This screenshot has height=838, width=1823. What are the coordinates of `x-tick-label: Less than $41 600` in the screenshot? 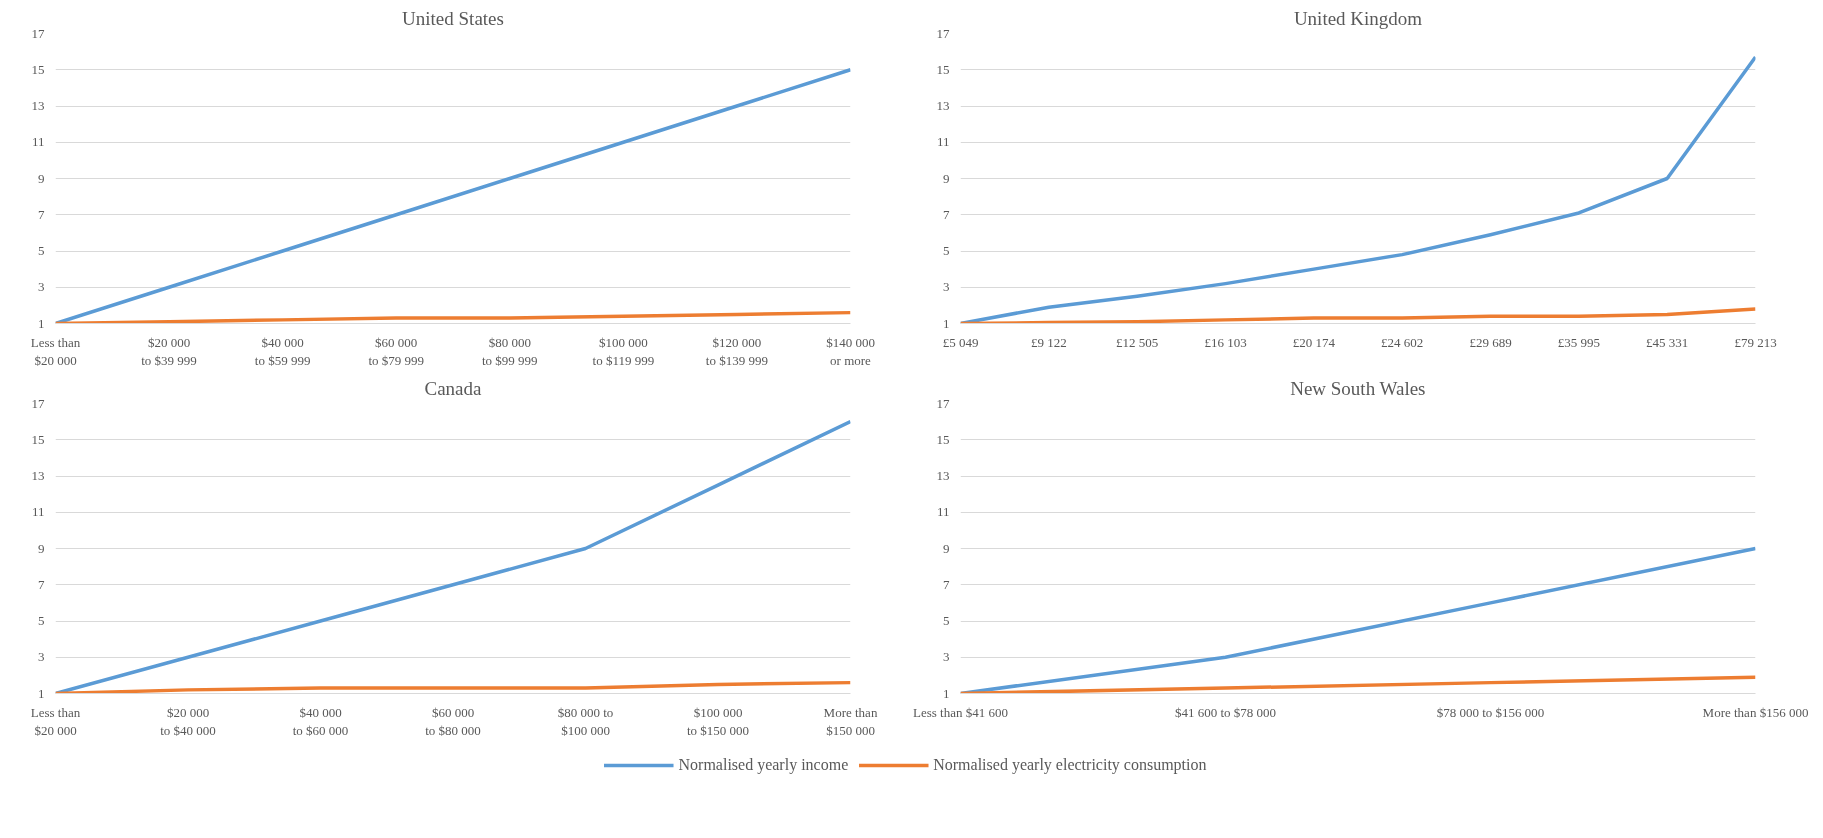 It's located at (960, 712).